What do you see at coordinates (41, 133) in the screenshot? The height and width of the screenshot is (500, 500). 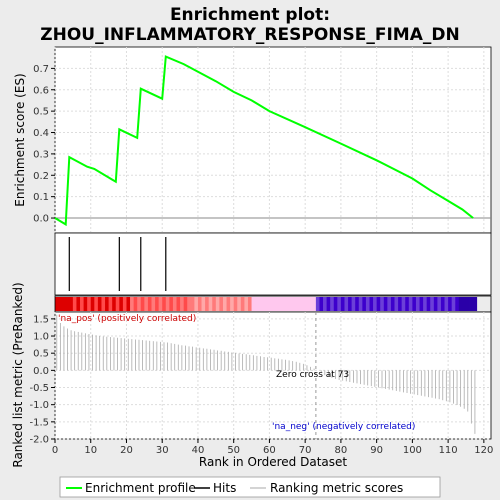 I see `es-y-tick-label: 0.4` at bounding box center [41, 133].